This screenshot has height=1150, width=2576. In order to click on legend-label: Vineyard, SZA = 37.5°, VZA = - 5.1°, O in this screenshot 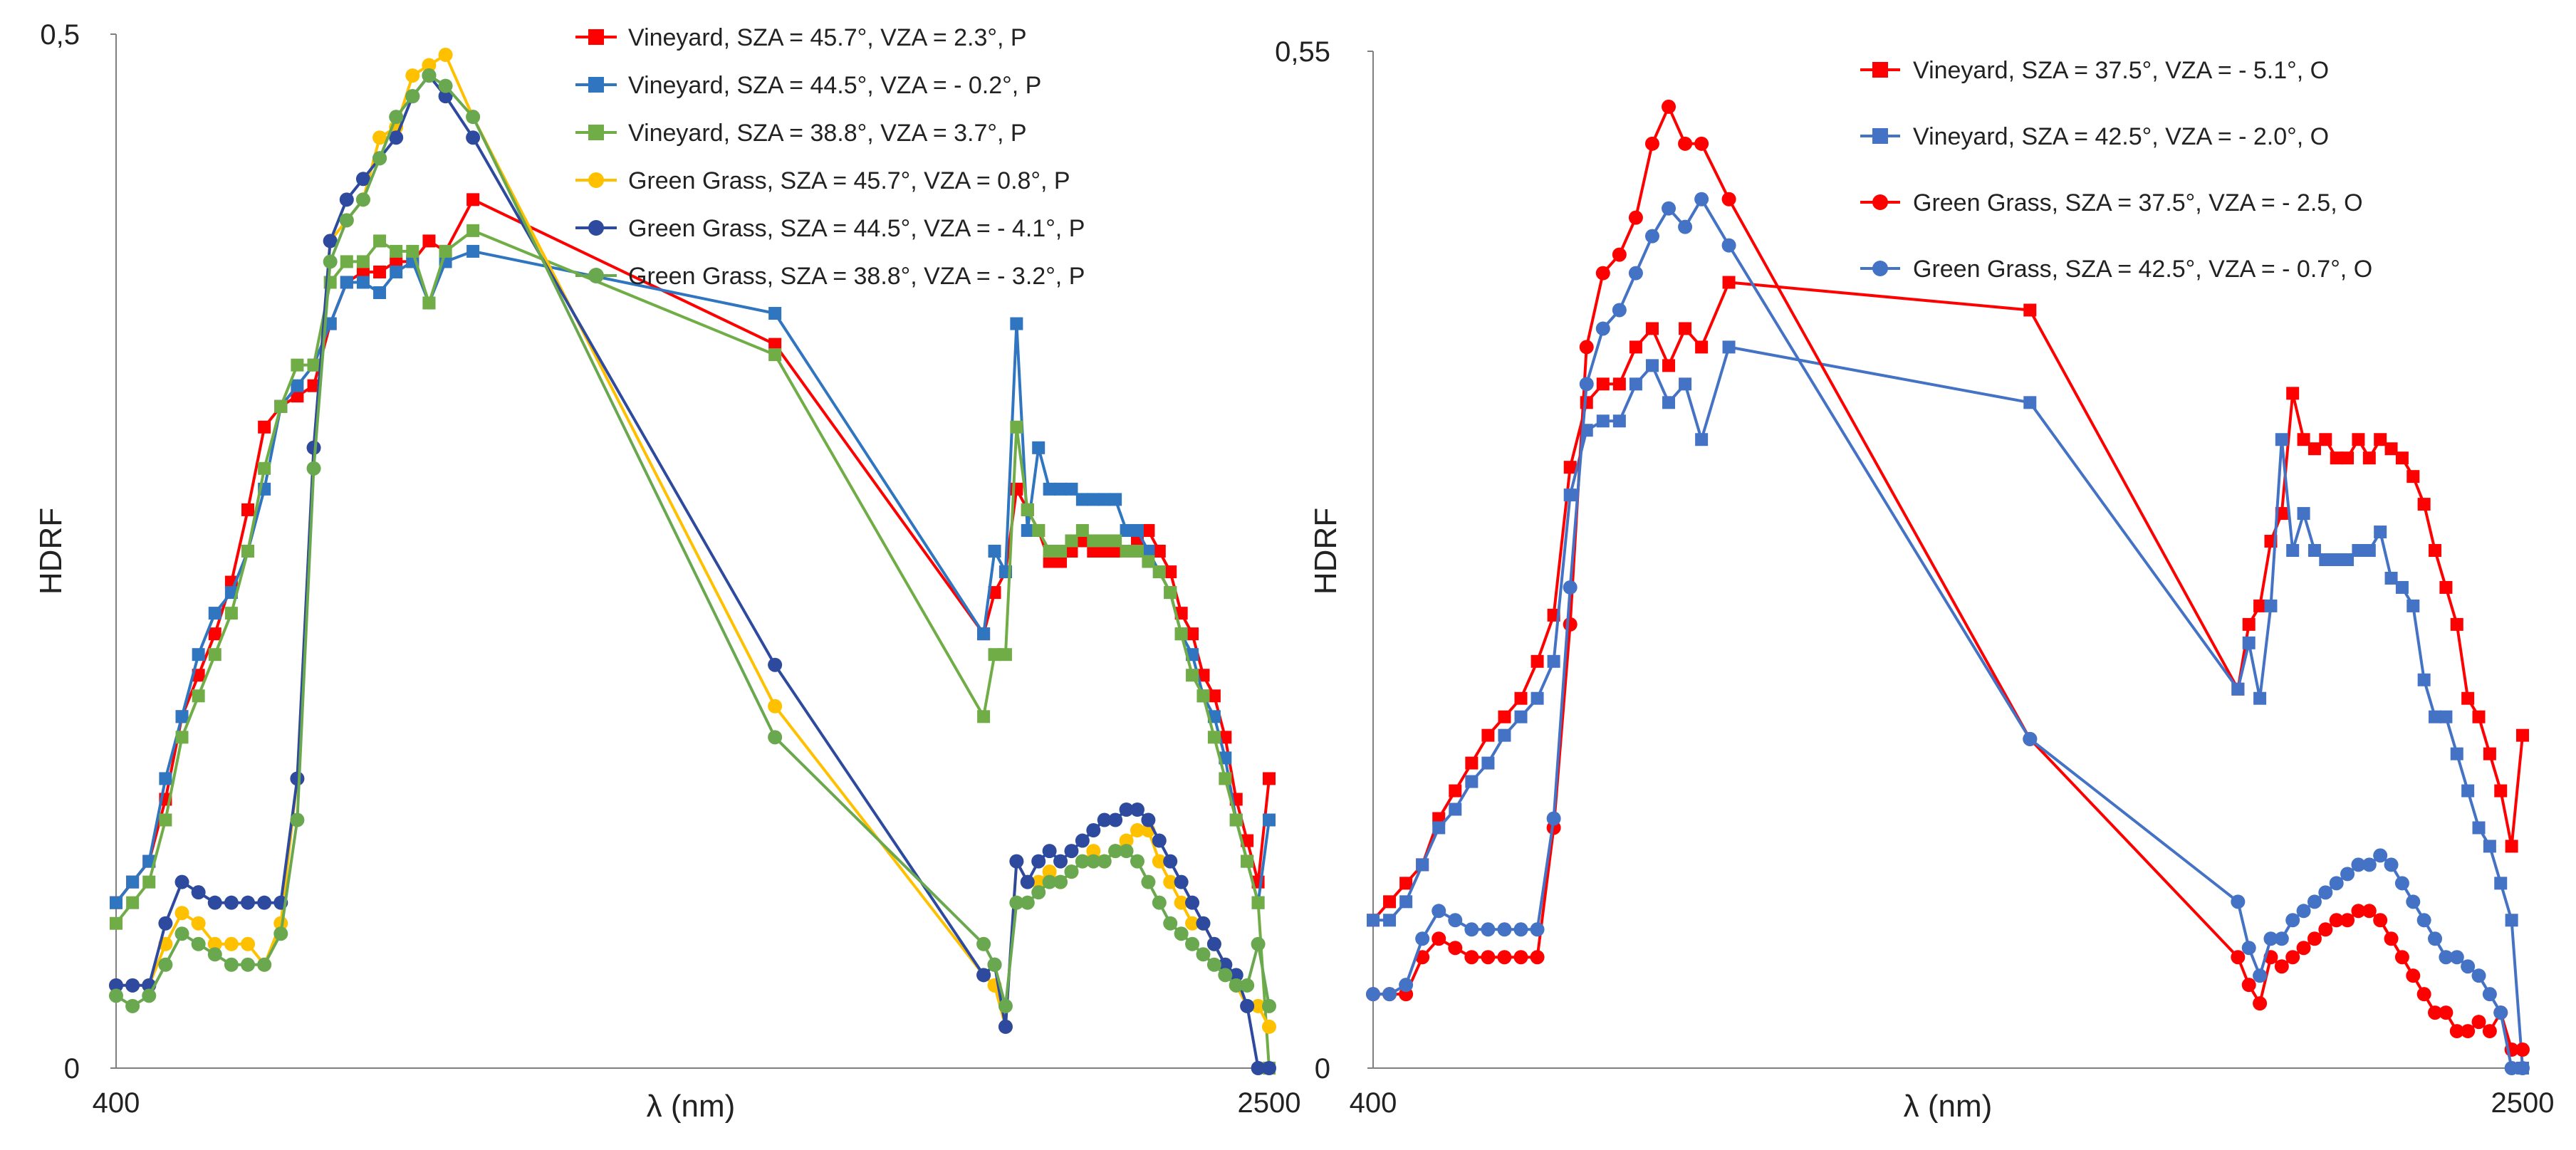, I will do `click(2121, 71)`.